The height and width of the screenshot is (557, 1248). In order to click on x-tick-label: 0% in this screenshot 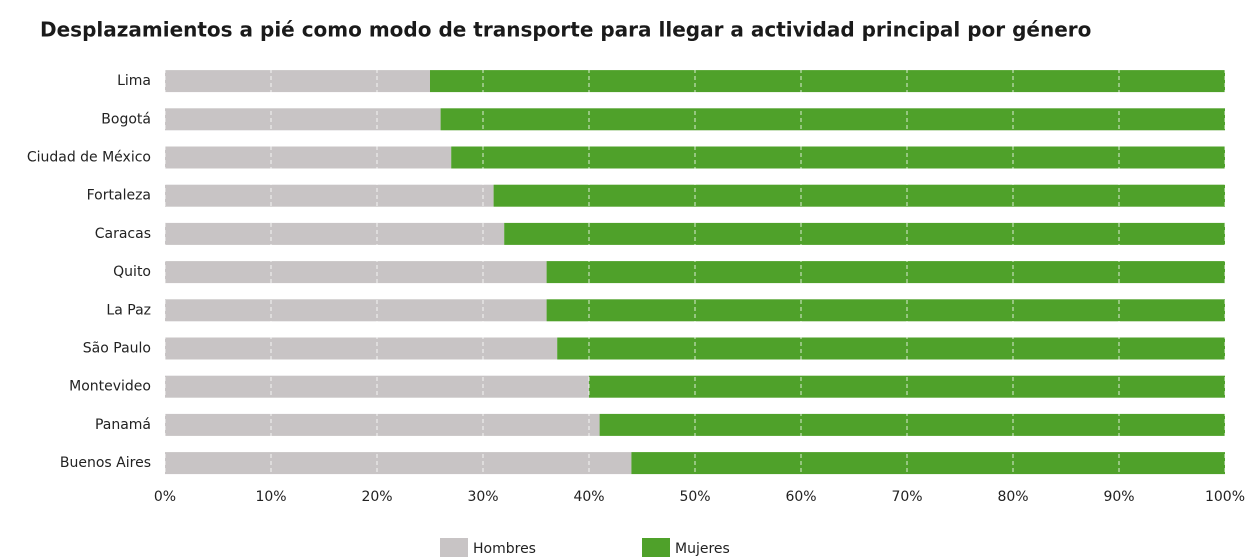, I will do `click(165, 497)`.